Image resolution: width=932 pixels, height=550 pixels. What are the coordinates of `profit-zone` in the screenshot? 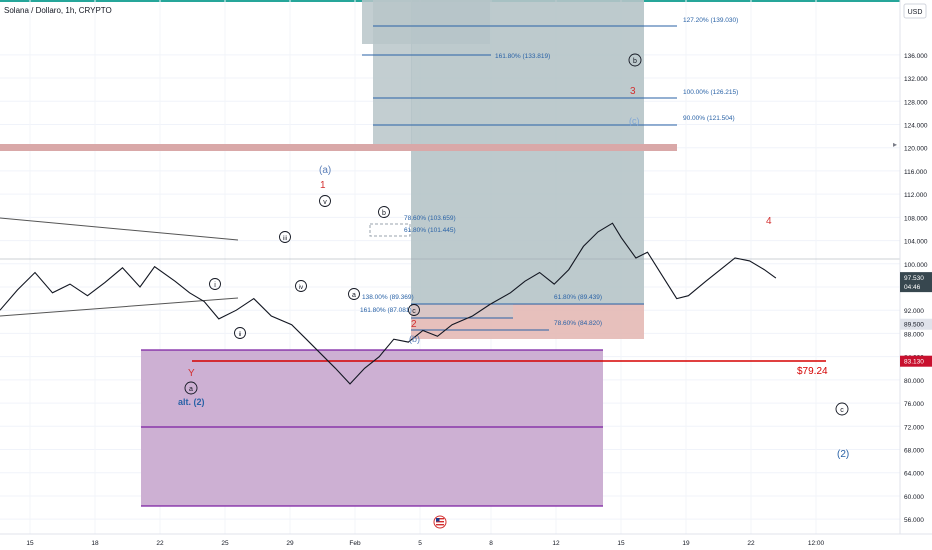 It's located at (527, 152).